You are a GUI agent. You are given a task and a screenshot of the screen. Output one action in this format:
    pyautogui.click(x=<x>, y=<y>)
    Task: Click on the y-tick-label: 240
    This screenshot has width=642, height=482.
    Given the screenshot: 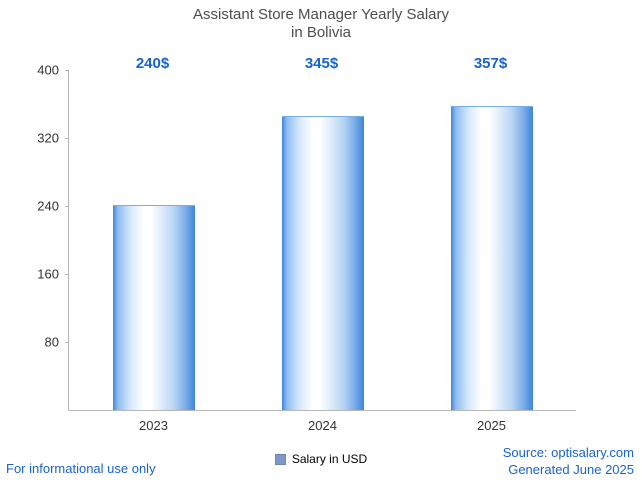 What is the action you would take?
    pyautogui.click(x=48, y=206)
    